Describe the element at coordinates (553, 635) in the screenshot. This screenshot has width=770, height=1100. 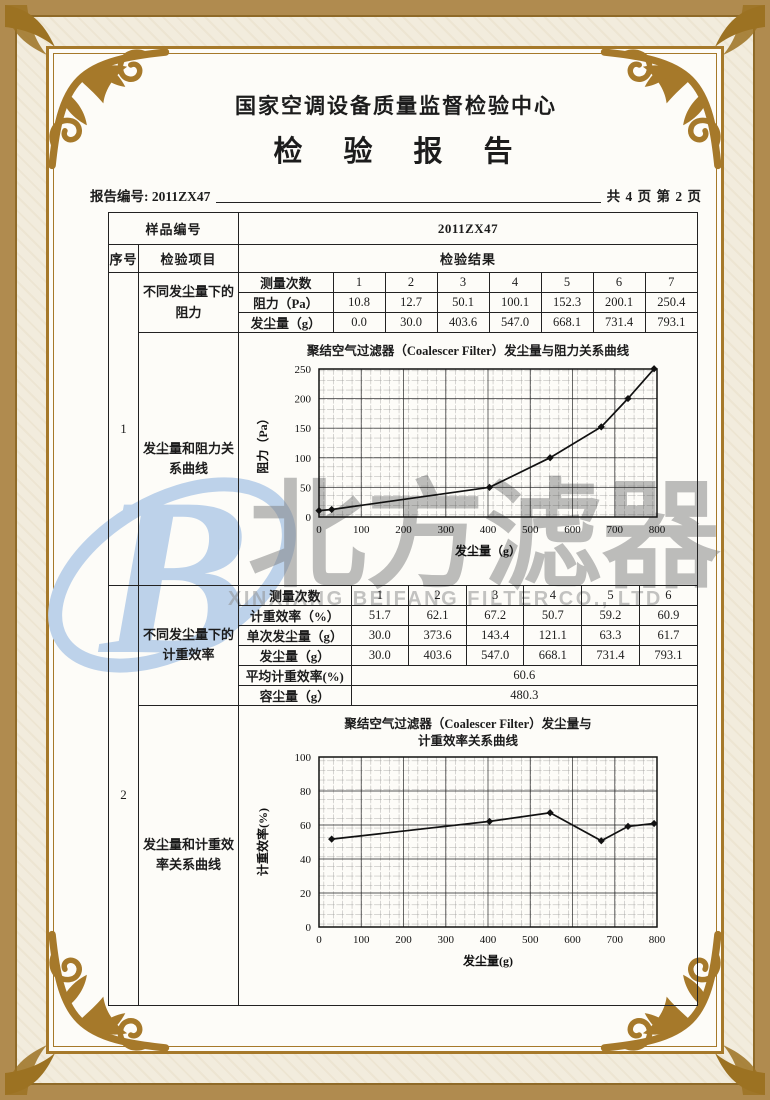
I see `data-cell: 121.1` at that location.